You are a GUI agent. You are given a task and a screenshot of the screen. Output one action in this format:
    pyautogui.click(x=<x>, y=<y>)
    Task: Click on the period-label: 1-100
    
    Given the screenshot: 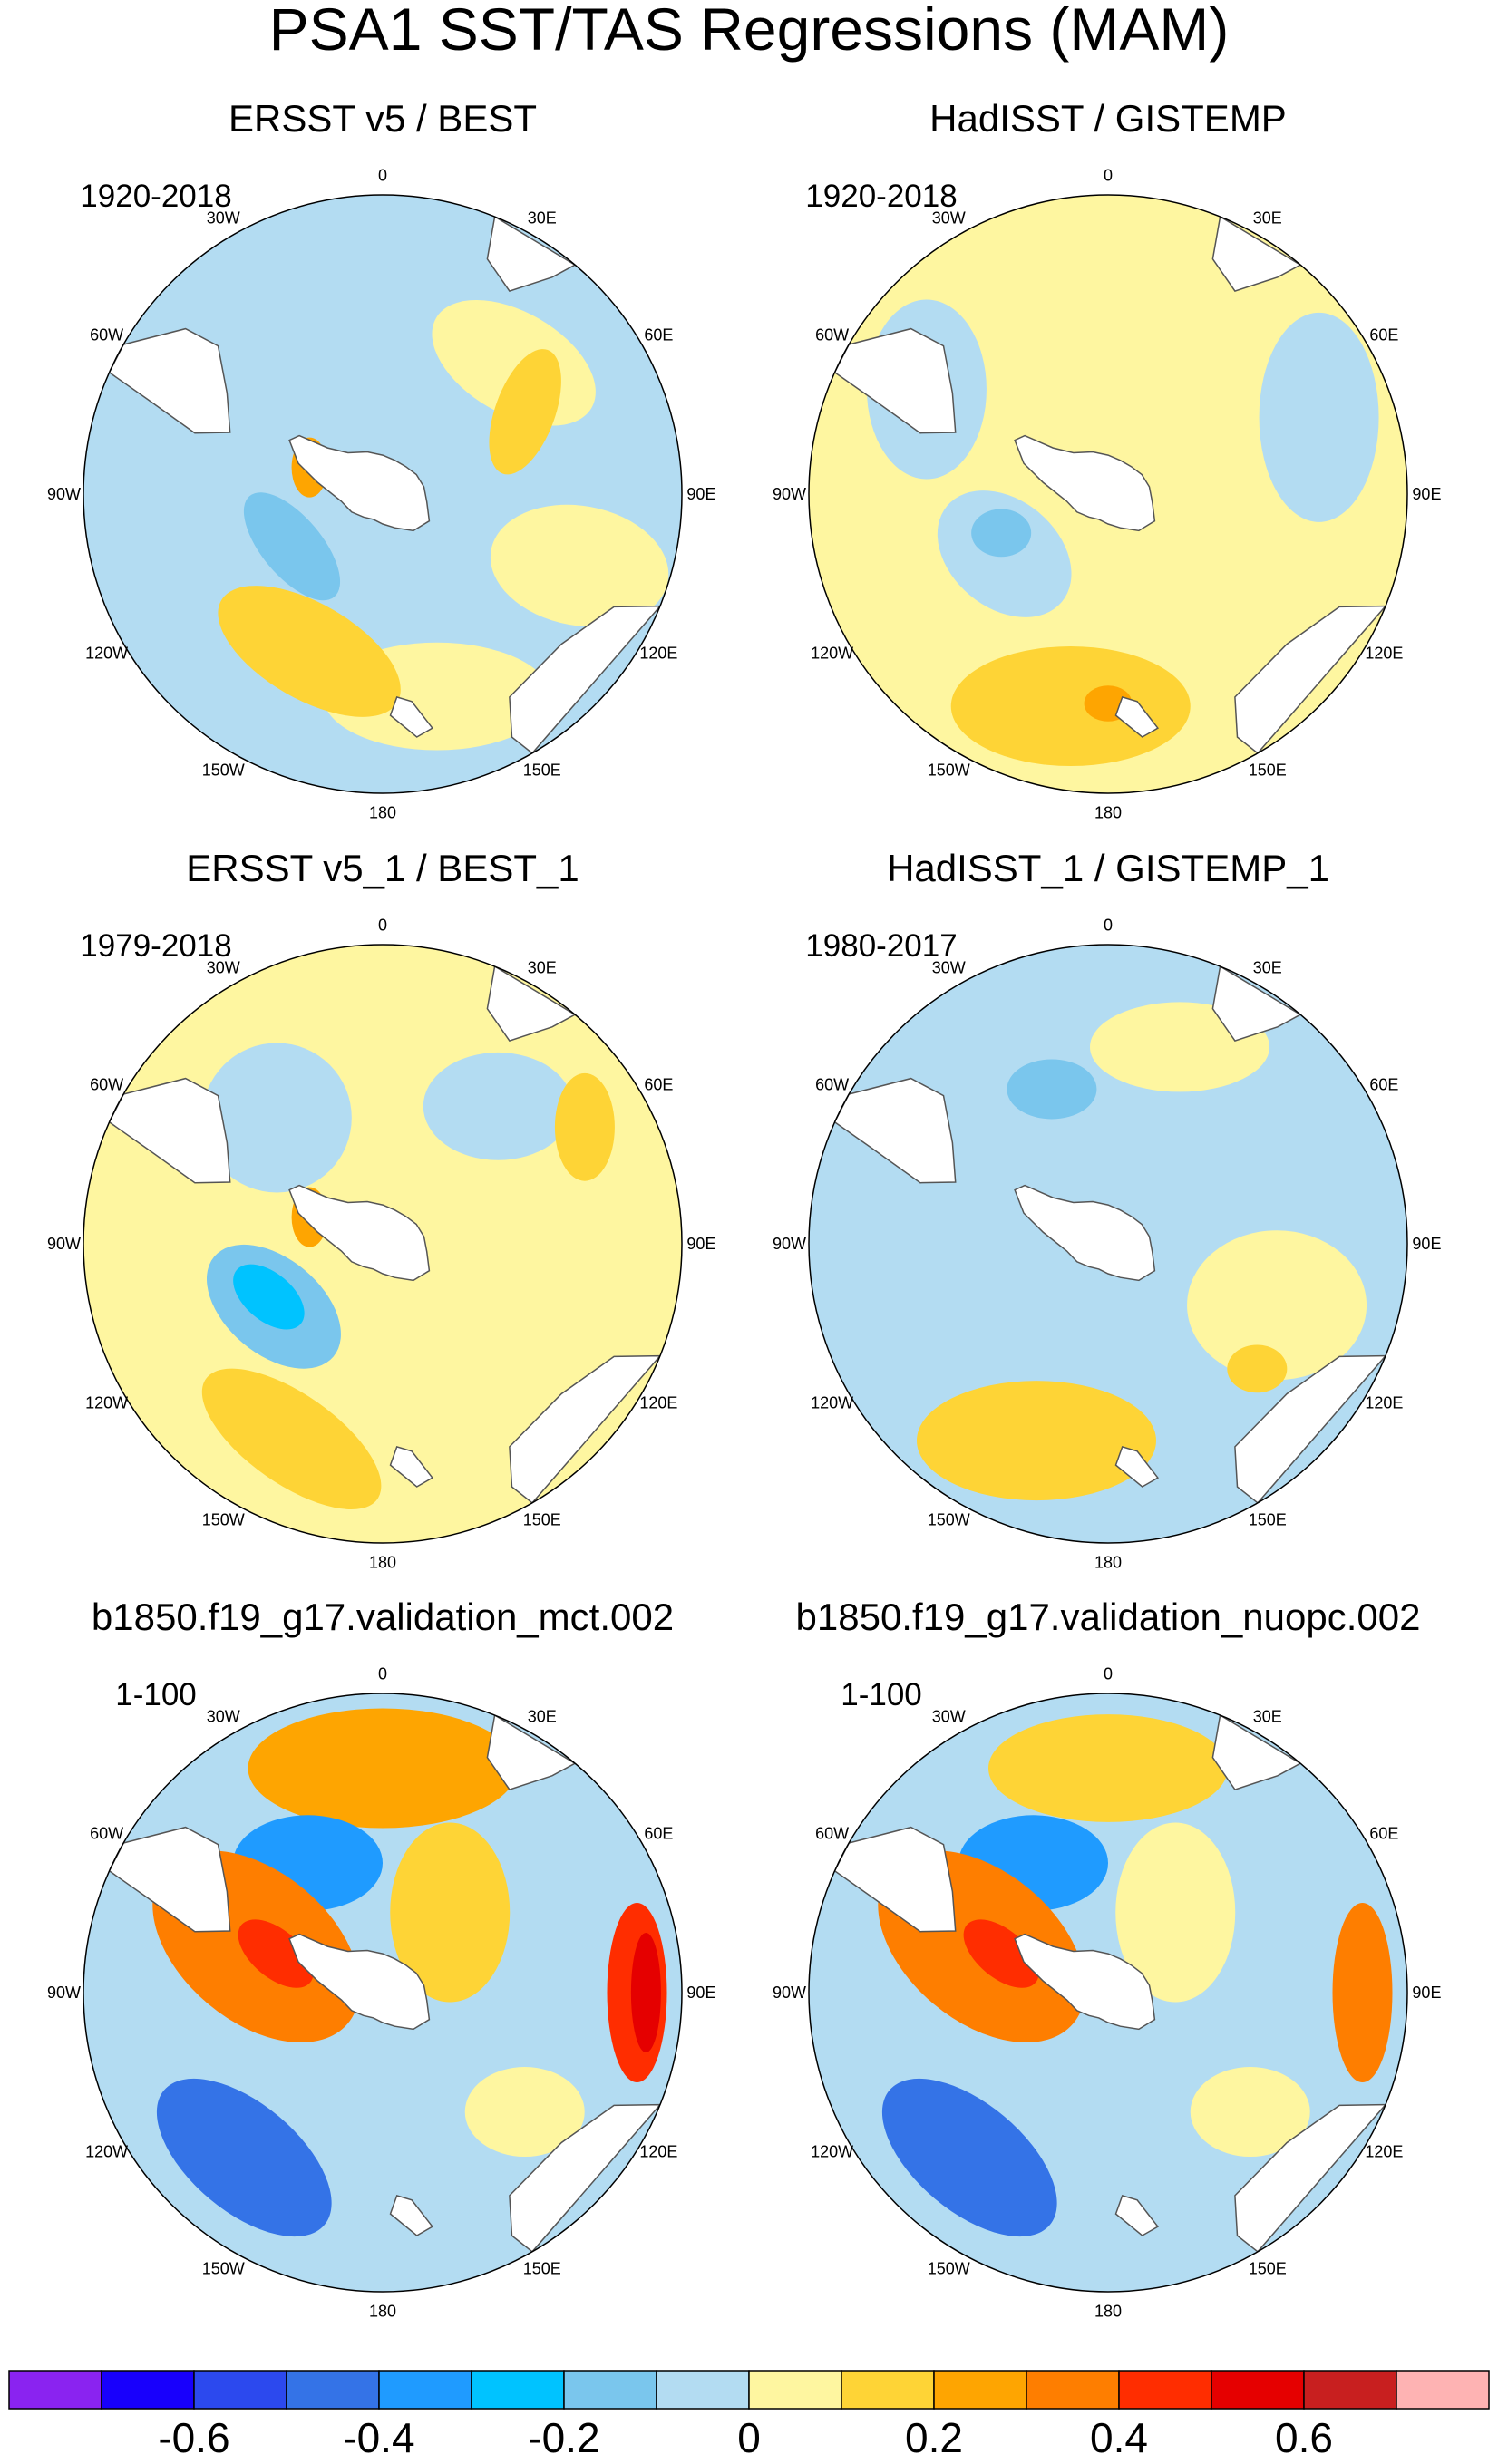 What is the action you would take?
    pyautogui.click(x=881, y=1694)
    